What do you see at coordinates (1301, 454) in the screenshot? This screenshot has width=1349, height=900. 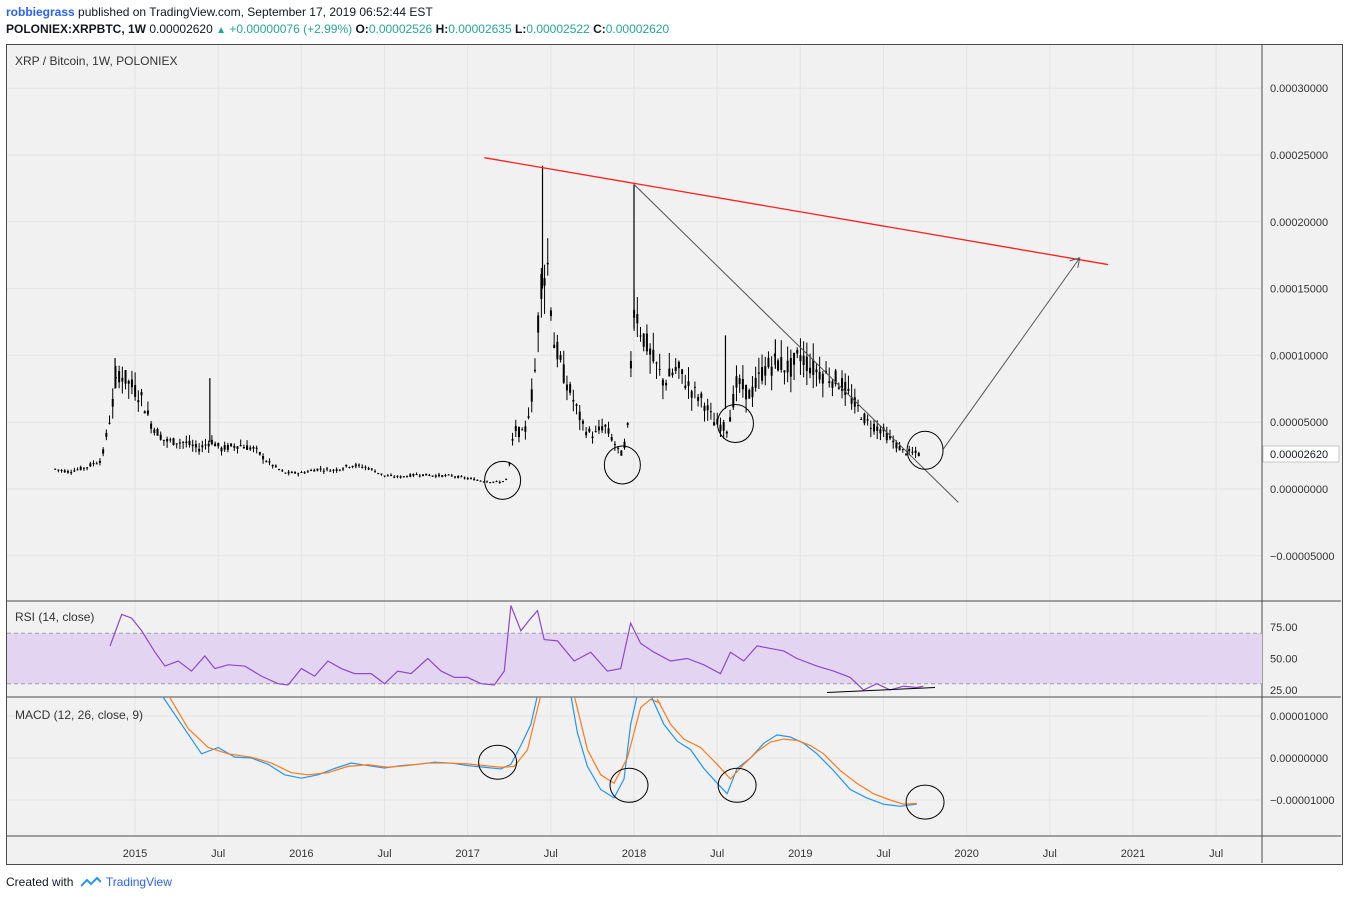 I see `last-price-tag` at bounding box center [1301, 454].